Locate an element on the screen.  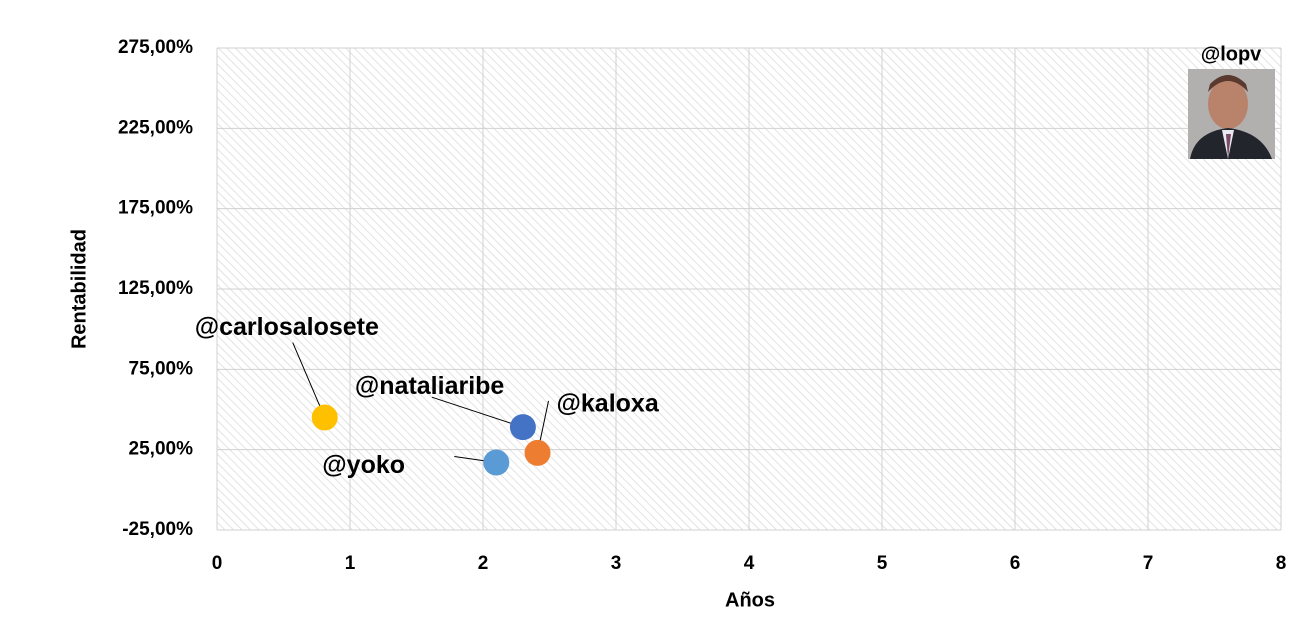
y-axis-title: Rentabilidad is located at coordinates (79, 289).